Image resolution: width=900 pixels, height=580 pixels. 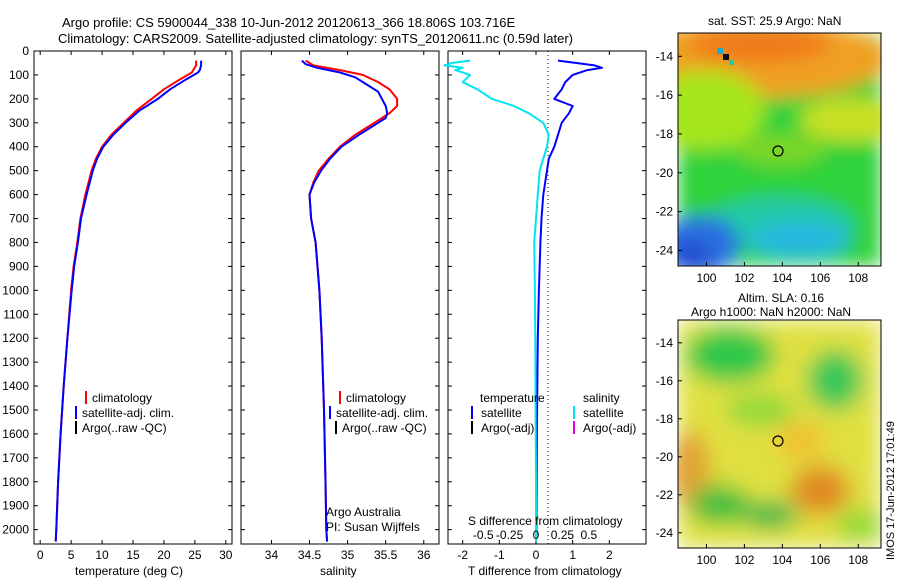 I want to click on depth-tick-label: 300, so click(x=19, y=123).